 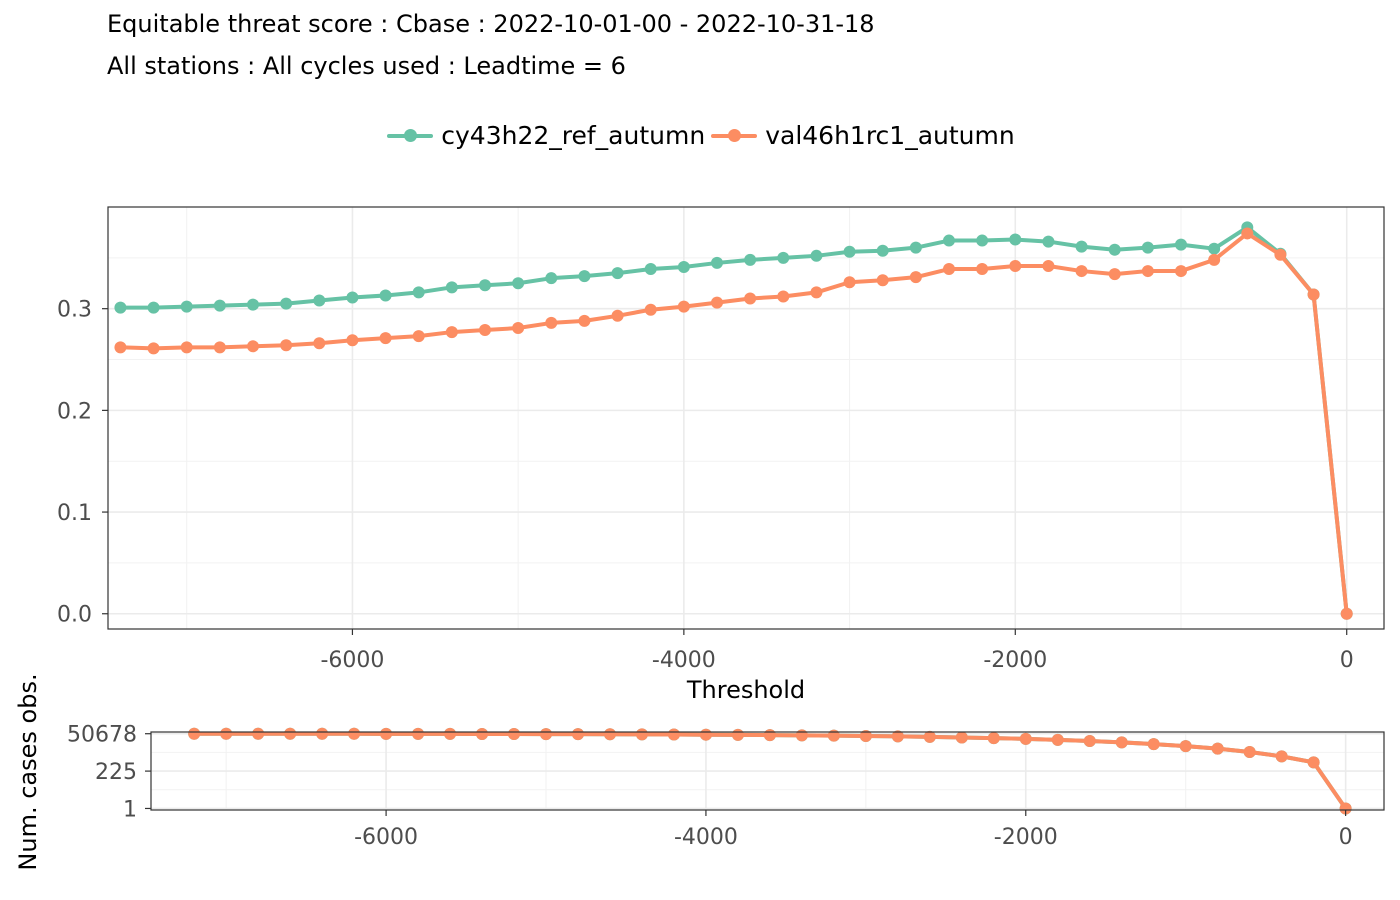 What do you see at coordinates (28, 771) in the screenshot?
I see `cases-y-axis-title: Num. cases obs.` at bounding box center [28, 771].